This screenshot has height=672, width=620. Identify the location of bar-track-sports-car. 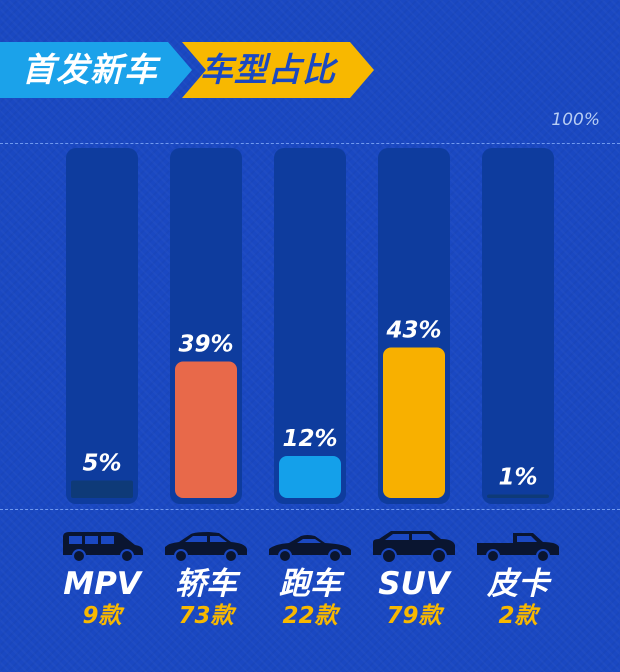
(310, 326).